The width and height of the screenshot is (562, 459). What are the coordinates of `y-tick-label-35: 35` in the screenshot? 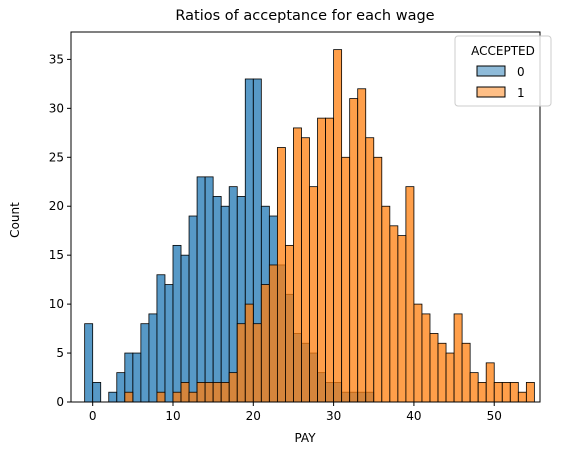 It's located at (56, 59).